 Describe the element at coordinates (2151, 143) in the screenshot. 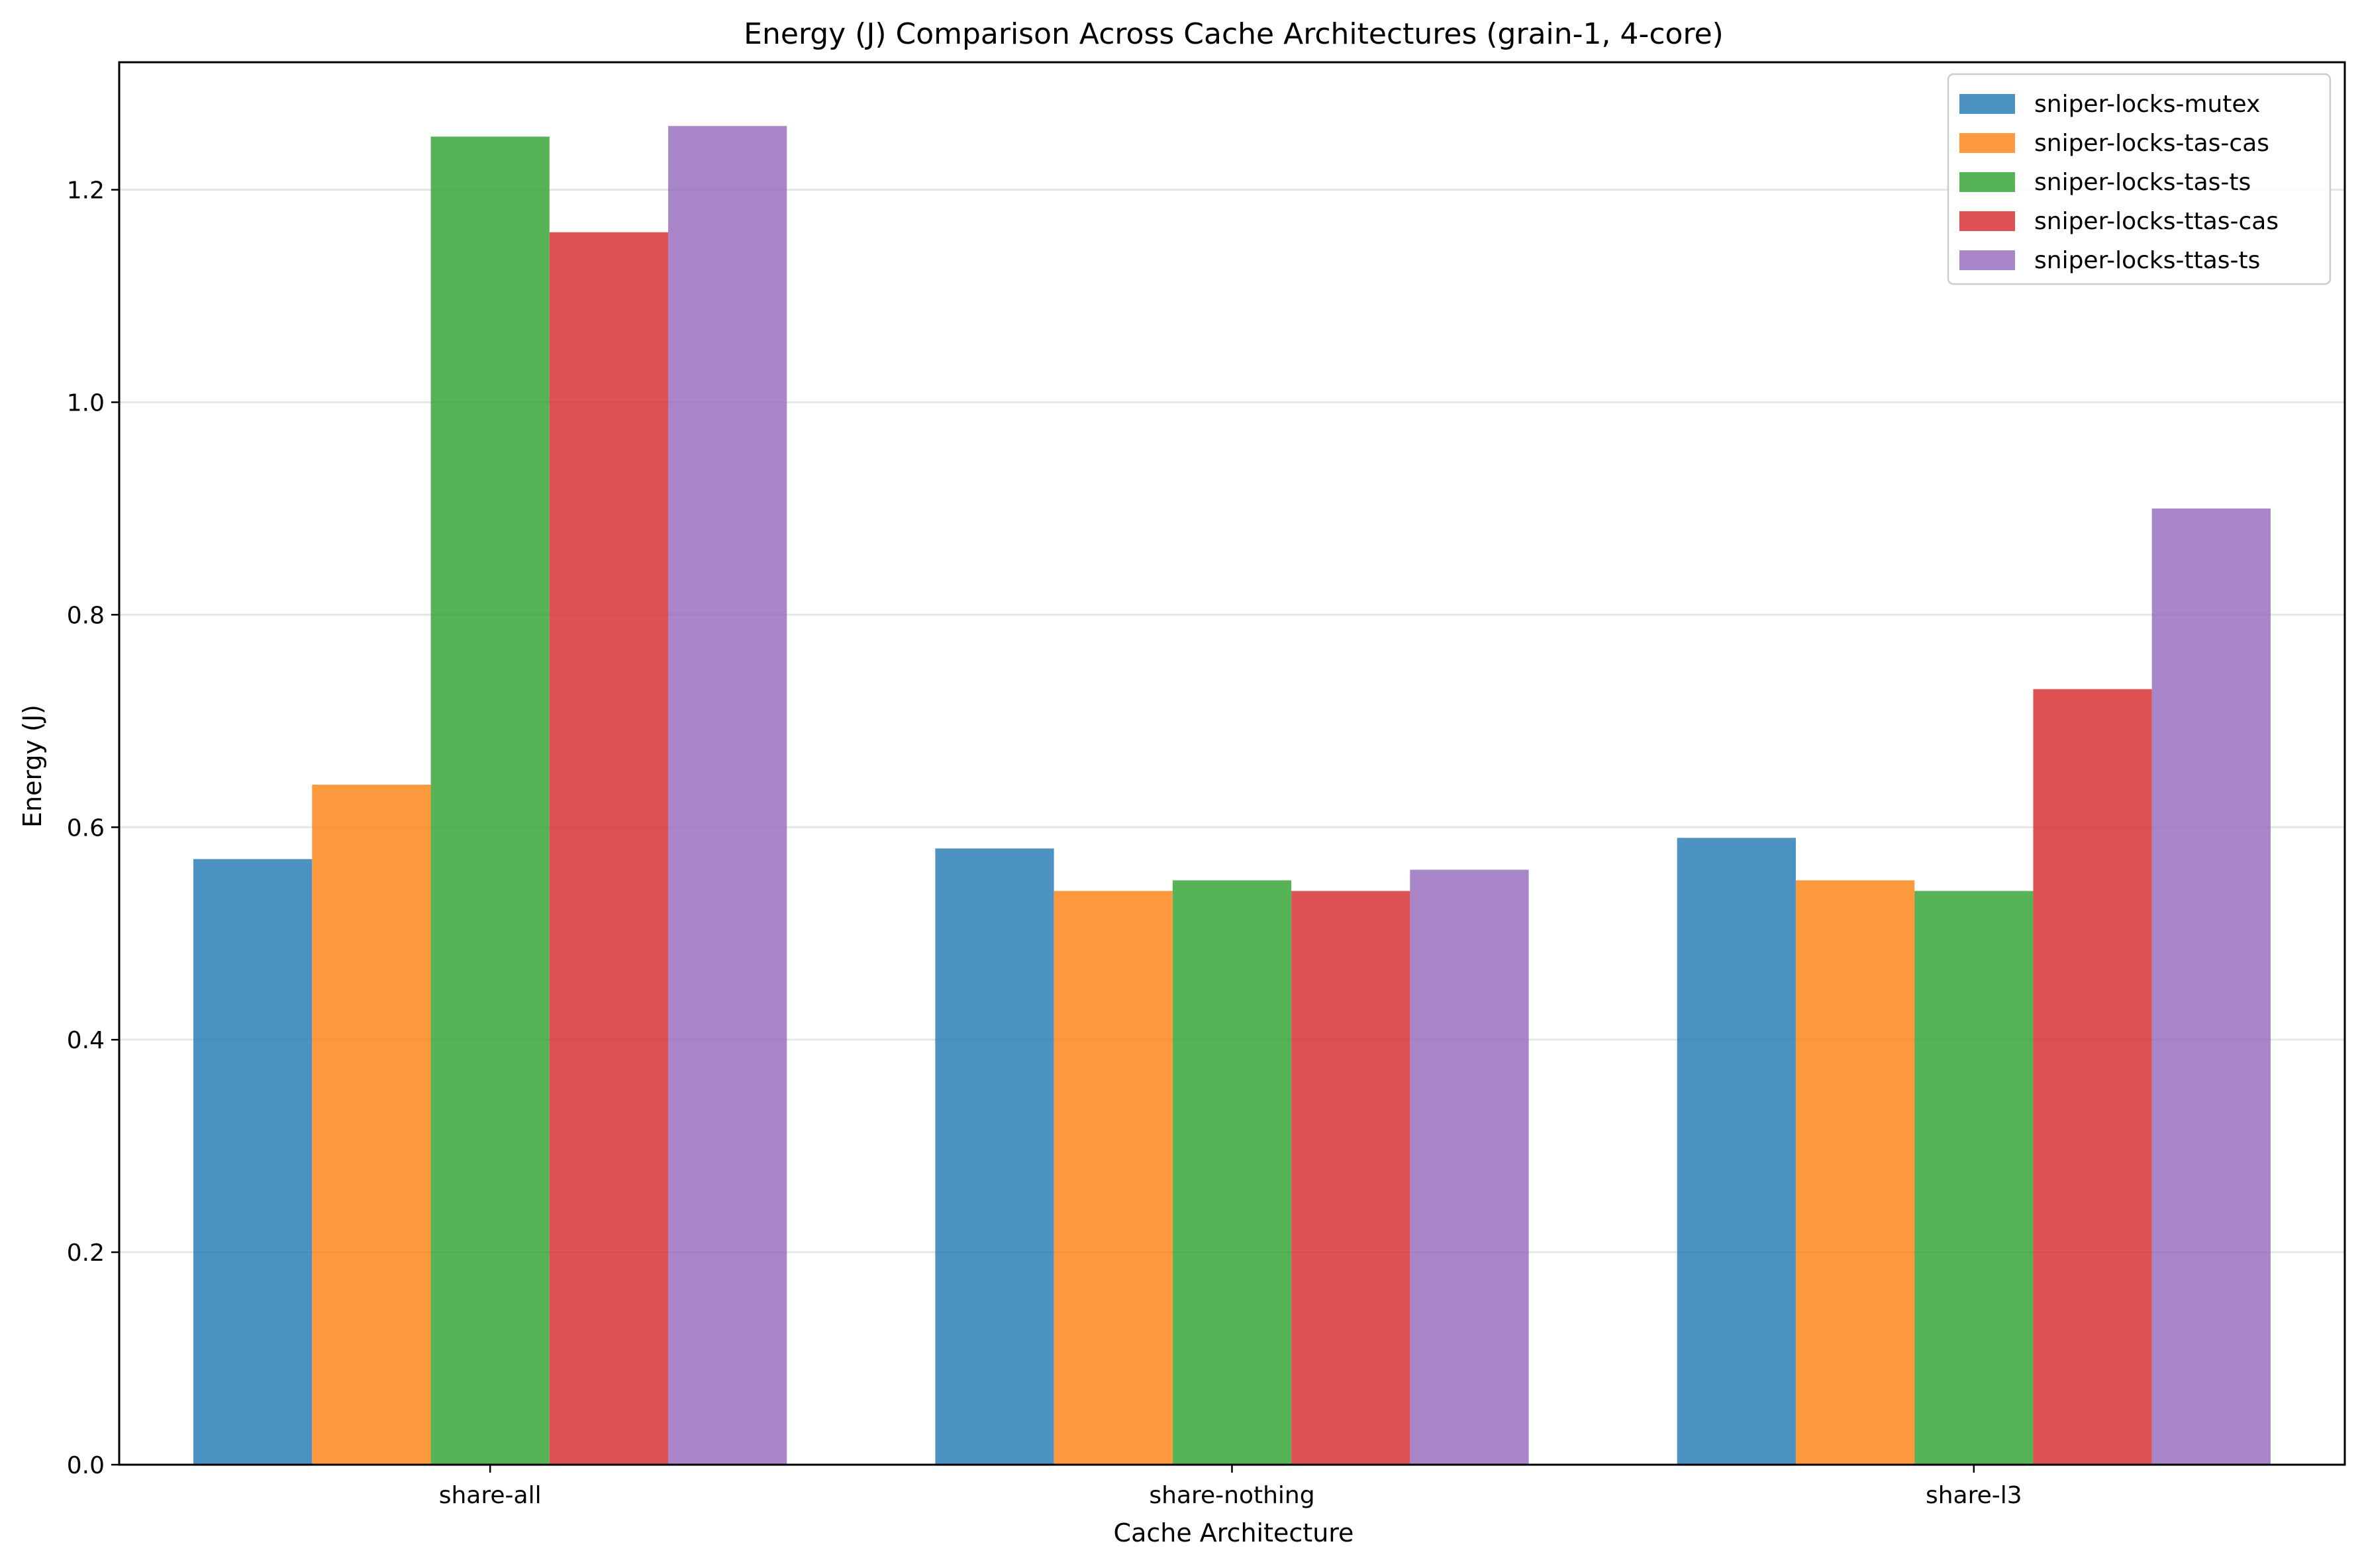

I see `legend-entry-sniper-locks-tas-cas: sniper-locks-tas-cas` at that location.